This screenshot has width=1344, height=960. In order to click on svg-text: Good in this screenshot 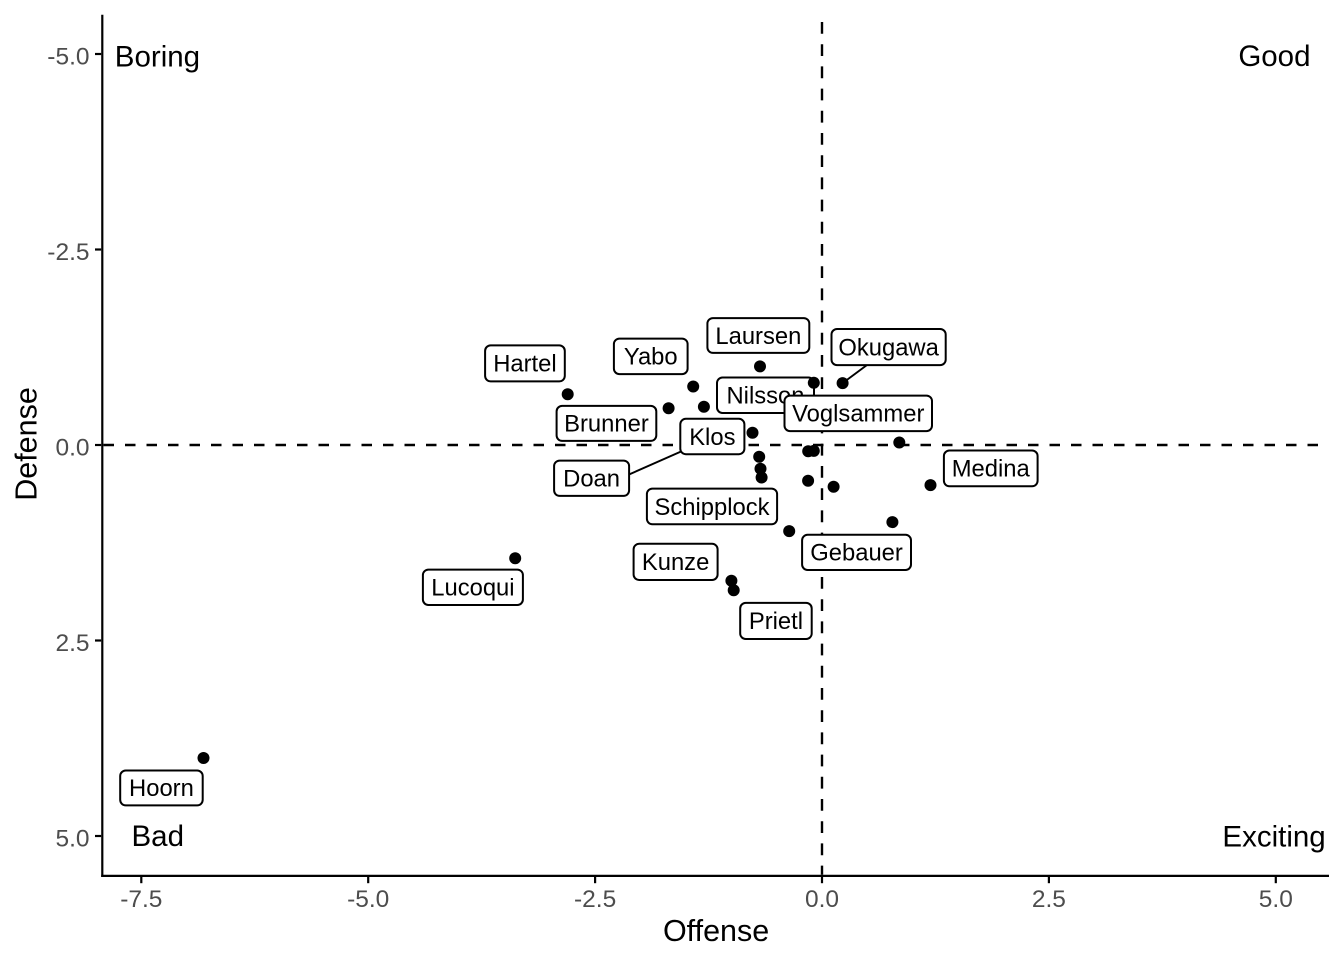, I will do `click(1274, 56)`.